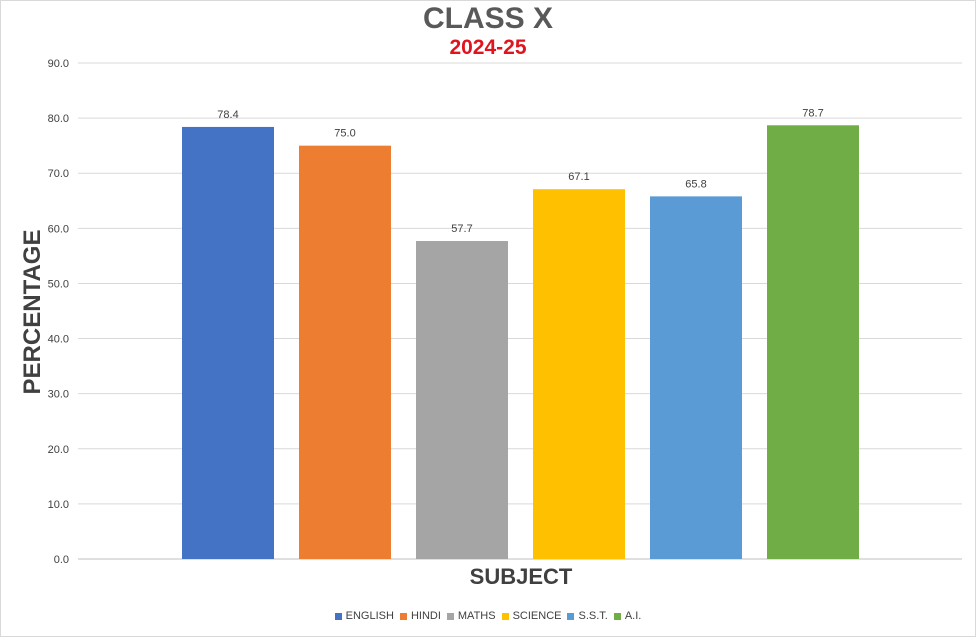 Image resolution: width=976 pixels, height=637 pixels. I want to click on bar-english, so click(228, 342).